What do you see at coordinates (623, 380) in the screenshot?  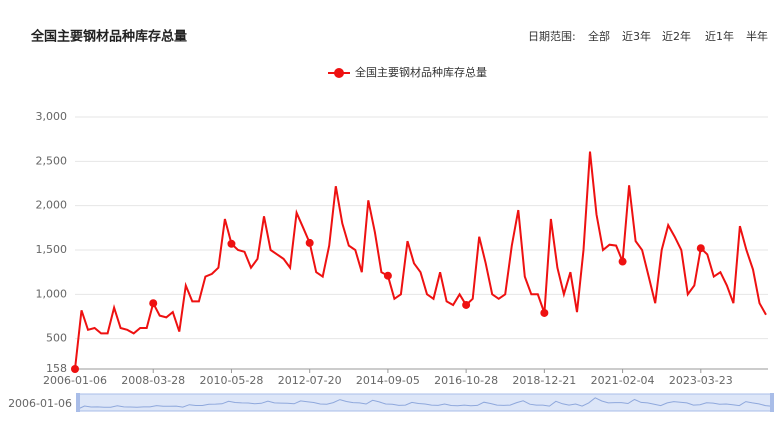 I see `x-tick-label: 2021-02-04` at bounding box center [623, 380].